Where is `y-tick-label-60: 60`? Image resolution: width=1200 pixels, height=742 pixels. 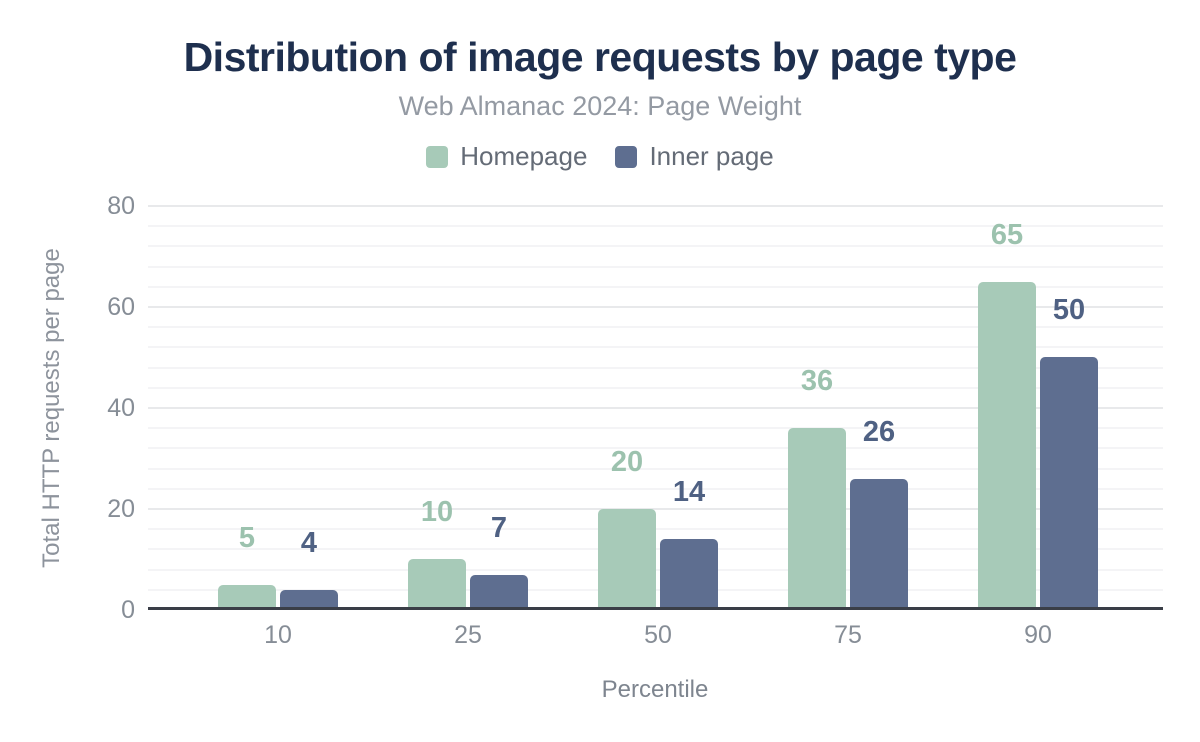
y-tick-label-60: 60 is located at coordinates (121, 307).